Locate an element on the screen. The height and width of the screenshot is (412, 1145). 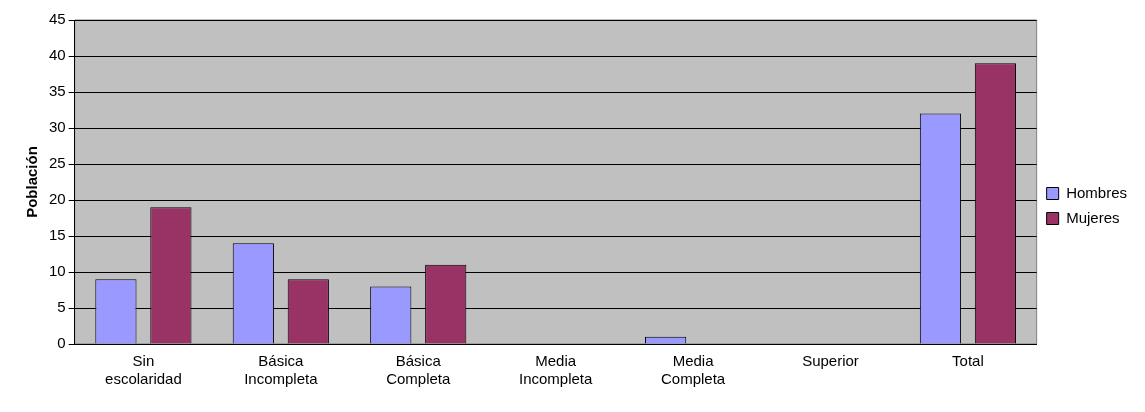
y-tick-label: 40 is located at coordinates (57, 55).